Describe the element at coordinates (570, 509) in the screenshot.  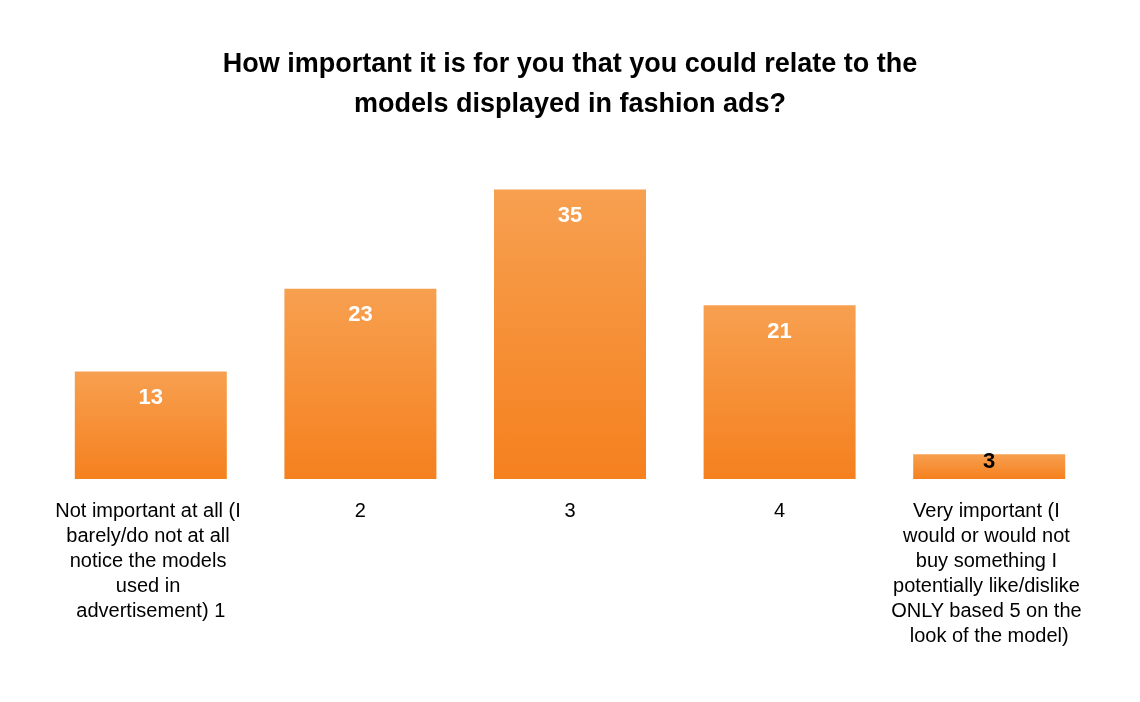
I see `x-tick-label: 3` at that location.